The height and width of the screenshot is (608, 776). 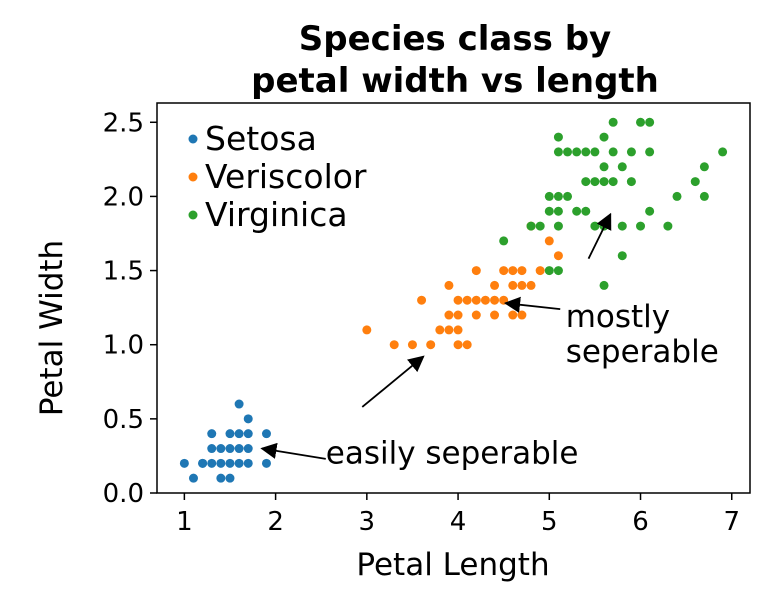 I want to click on x-tick-label: 1, so click(x=184, y=522).